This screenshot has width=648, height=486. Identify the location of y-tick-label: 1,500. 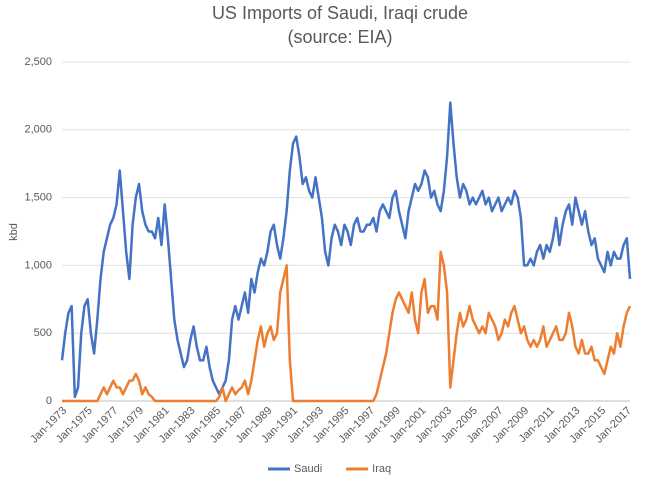
(38, 198).